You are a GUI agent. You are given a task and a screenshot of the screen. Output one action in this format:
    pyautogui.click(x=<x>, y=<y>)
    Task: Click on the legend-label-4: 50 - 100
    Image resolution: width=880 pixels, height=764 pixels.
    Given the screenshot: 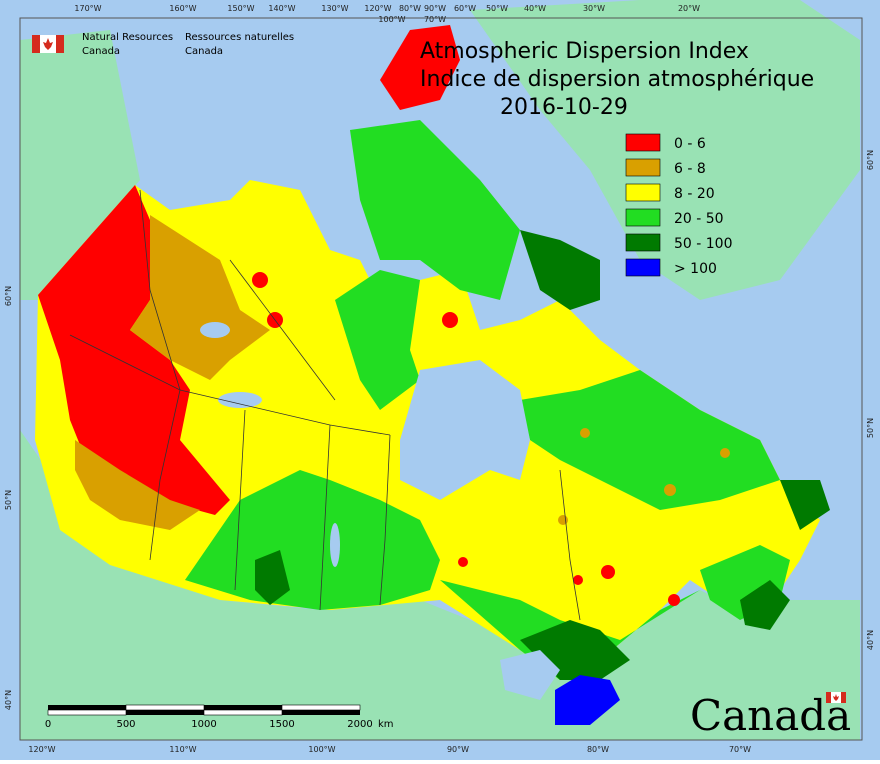 What is the action you would take?
    pyautogui.click(x=703, y=244)
    